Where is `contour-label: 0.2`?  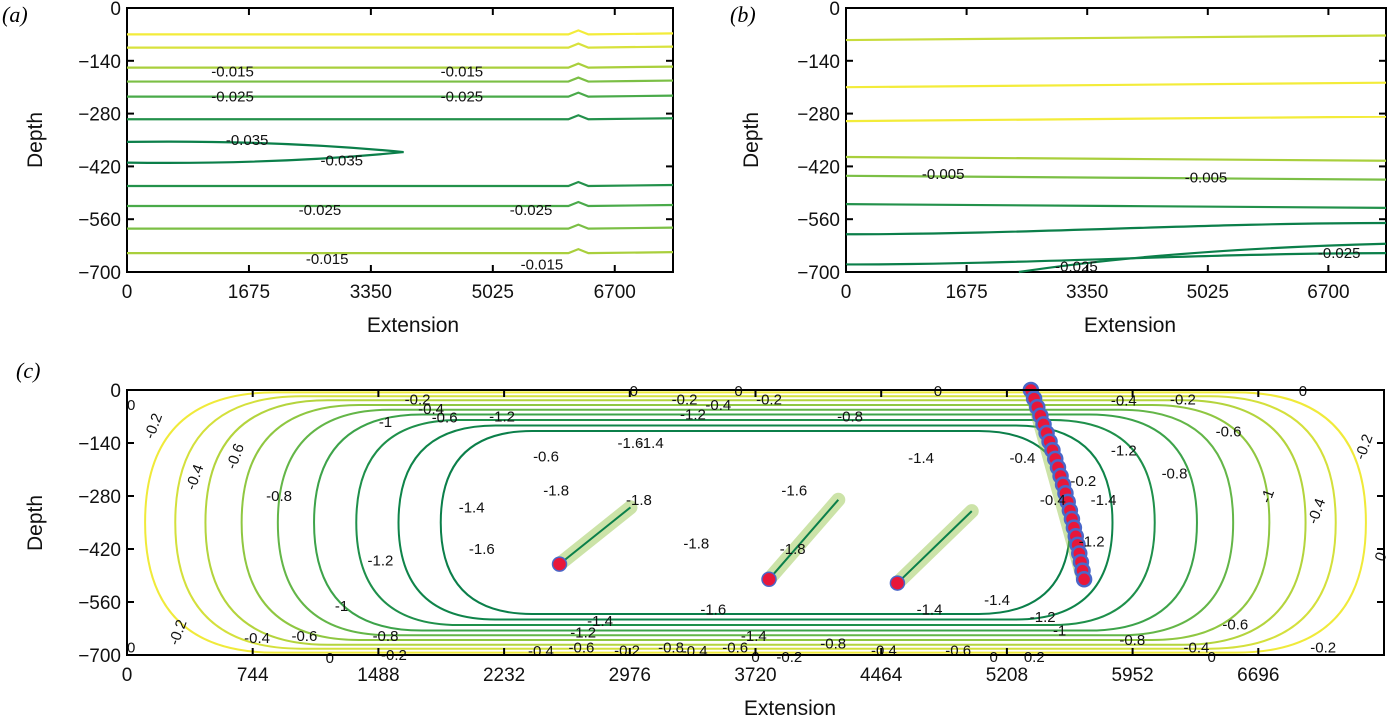 contour-label: 0.2 is located at coordinates (1034, 657).